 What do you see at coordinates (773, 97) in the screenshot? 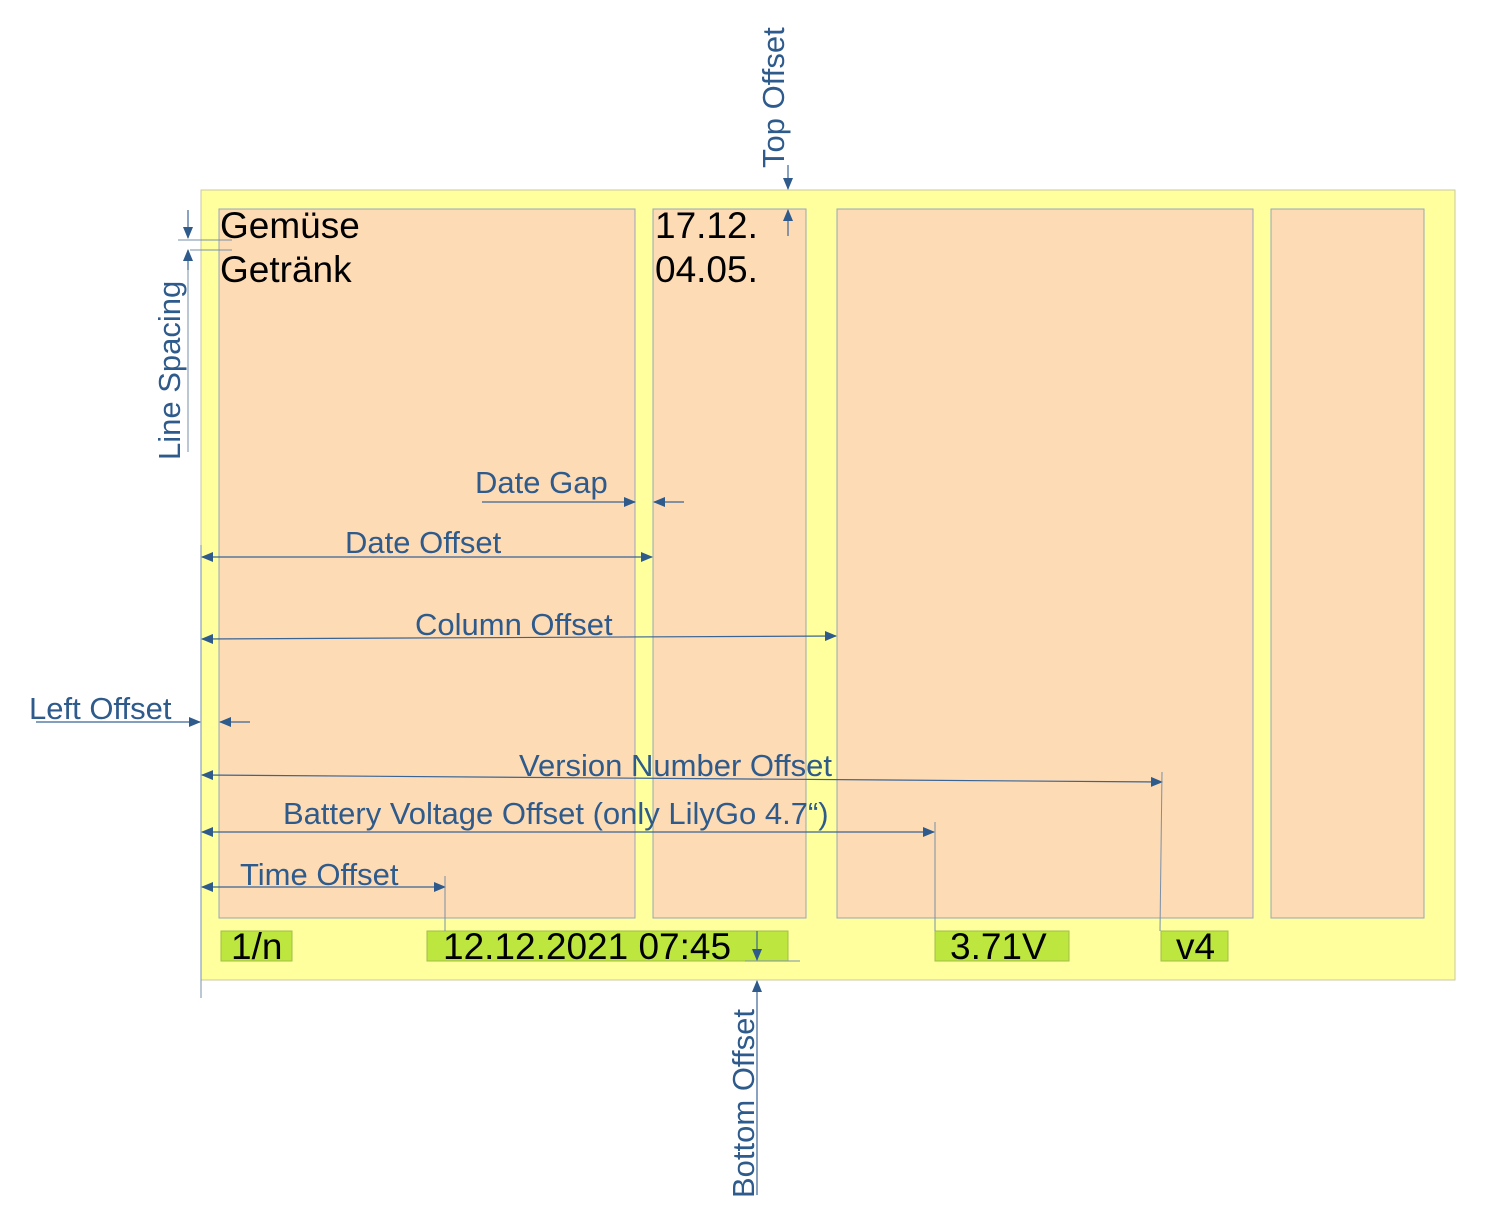
I see `top-offset-label: Top Offset` at bounding box center [773, 97].